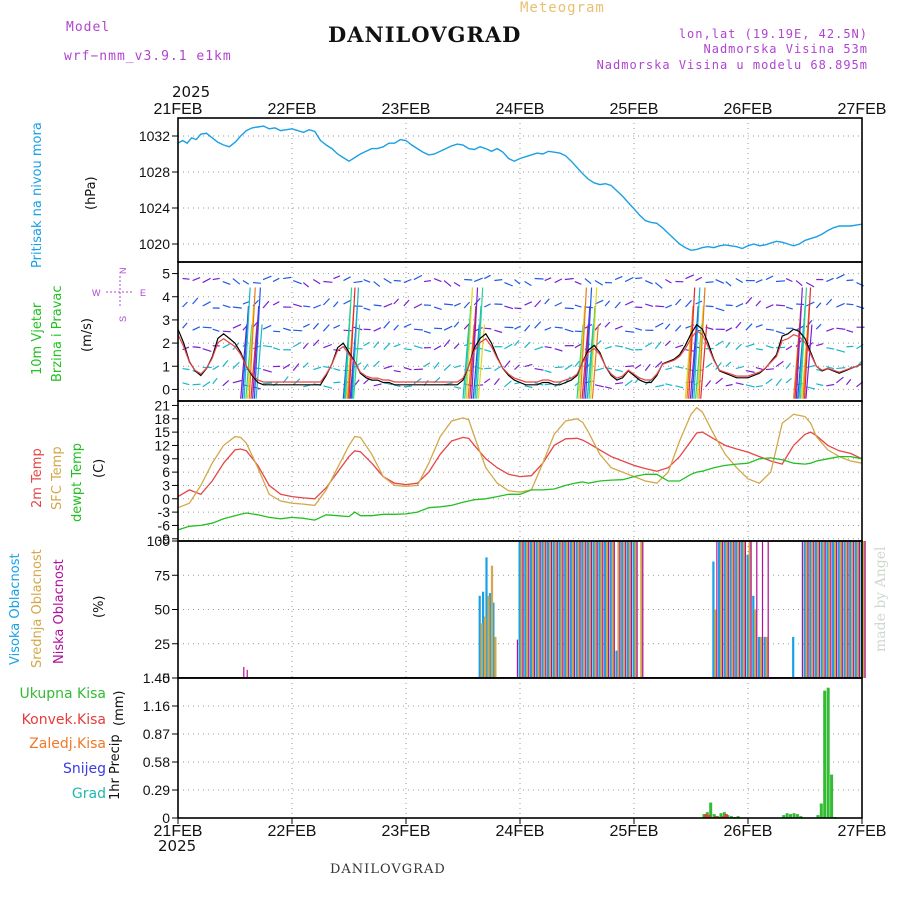 Image resolution: width=900 pixels, height=900 pixels. What do you see at coordinates (724, 815) in the screenshot?
I see `precip-bar-total` at bounding box center [724, 815].